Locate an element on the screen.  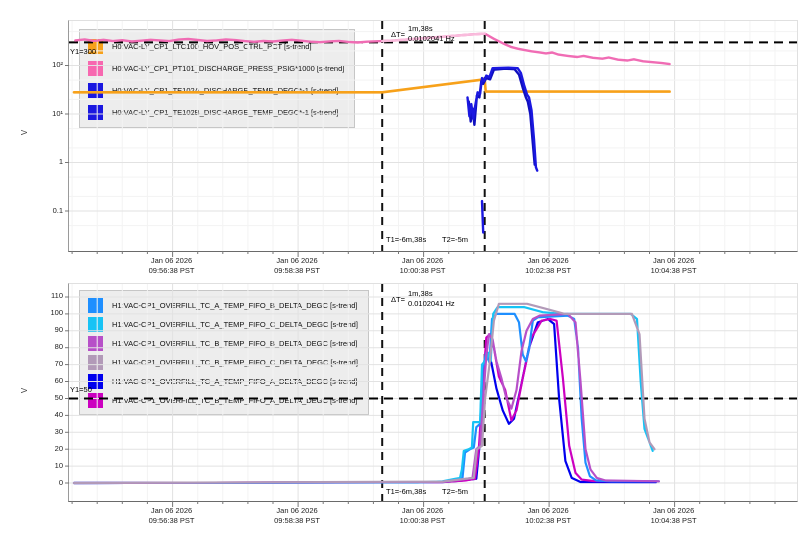
y-tick-label: 10² is located at coordinates (57, 64).